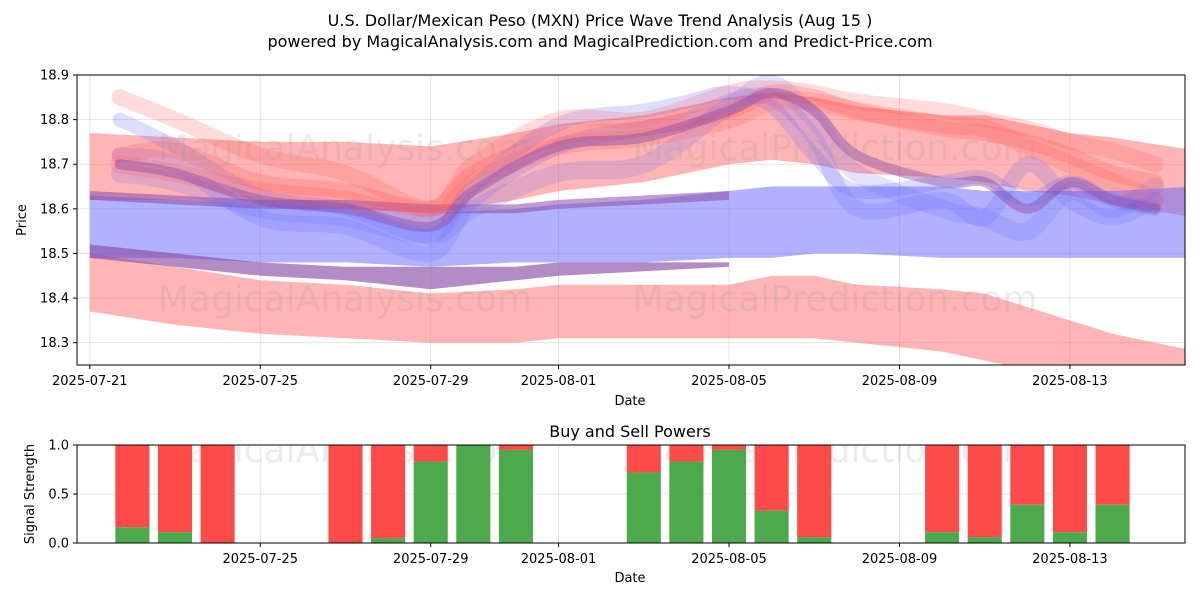 The width and height of the screenshot is (1200, 600). I want to click on price-y-tick-label: 18.8, so click(54, 120).